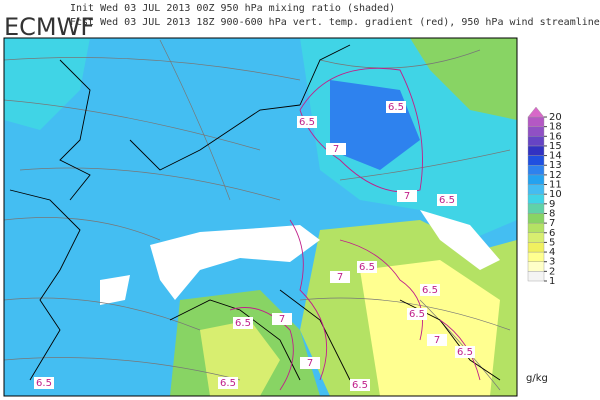 The height and width of the screenshot is (400, 600). I want to click on colorbar-label: 7, so click(552, 223).